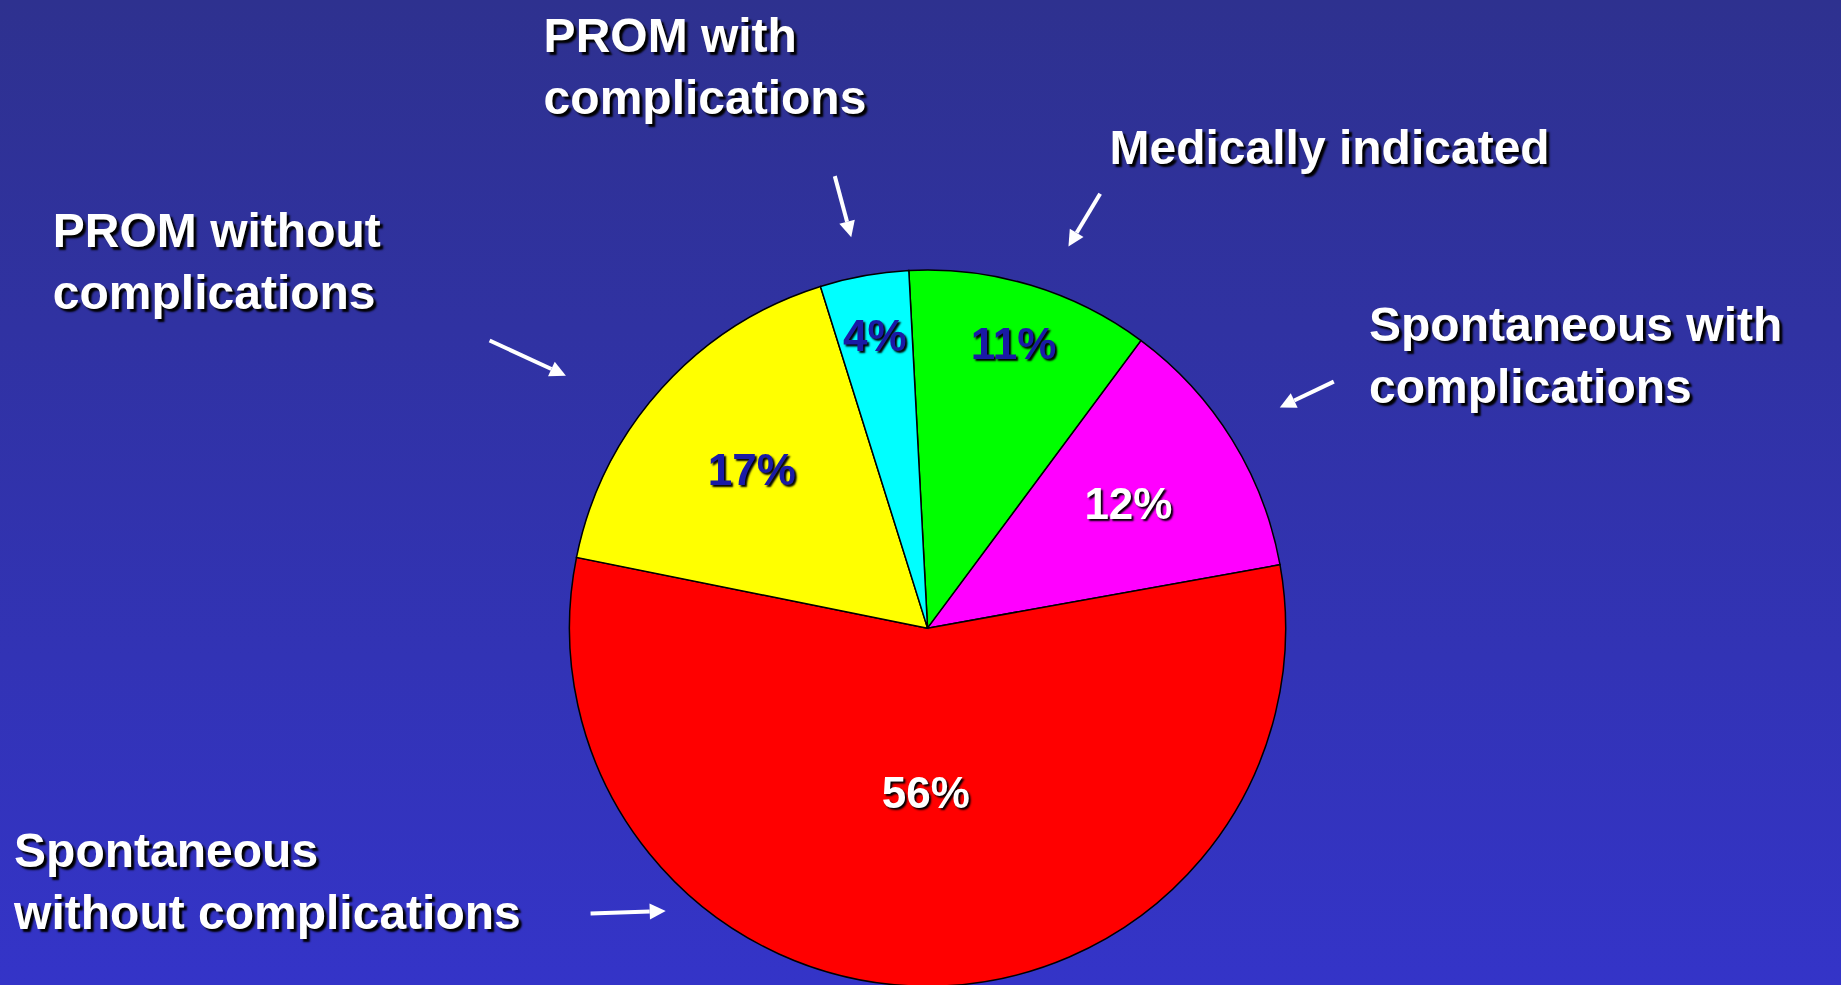 The height and width of the screenshot is (985, 1841). Describe the element at coordinates (1329, 148) in the screenshot. I see `slice-label: Medically indicated` at that location.